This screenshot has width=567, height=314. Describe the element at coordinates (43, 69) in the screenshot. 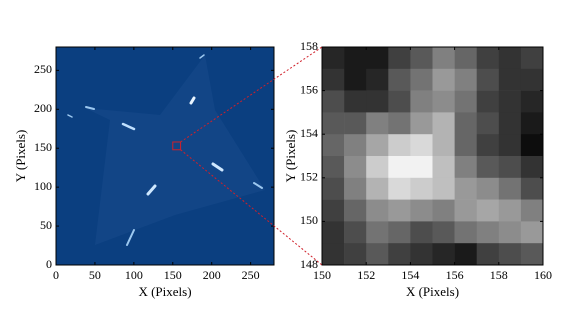

I see `y-tick-label: 250` at that location.